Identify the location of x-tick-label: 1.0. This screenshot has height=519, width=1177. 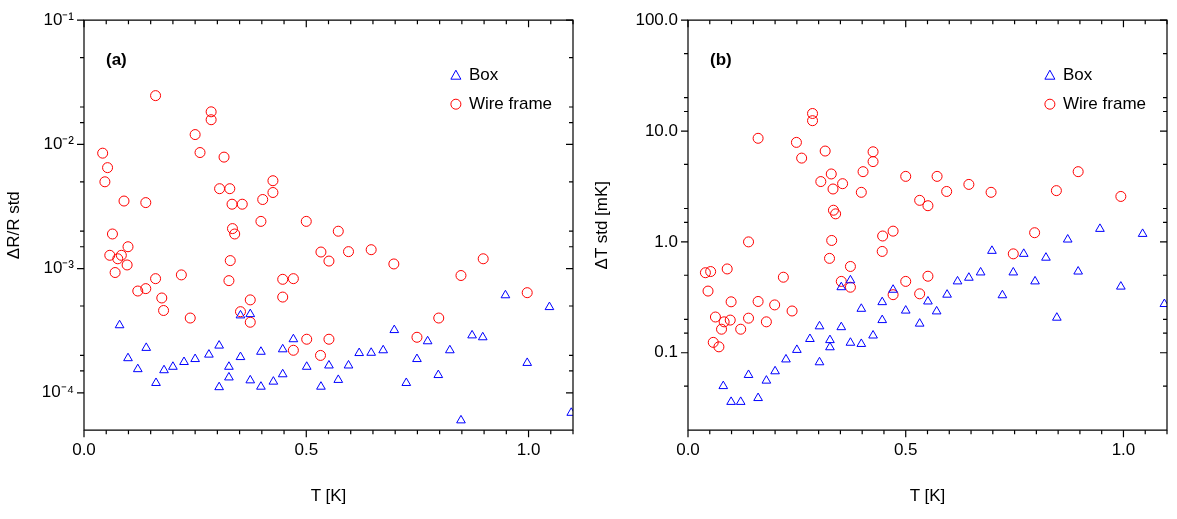
(528, 450).